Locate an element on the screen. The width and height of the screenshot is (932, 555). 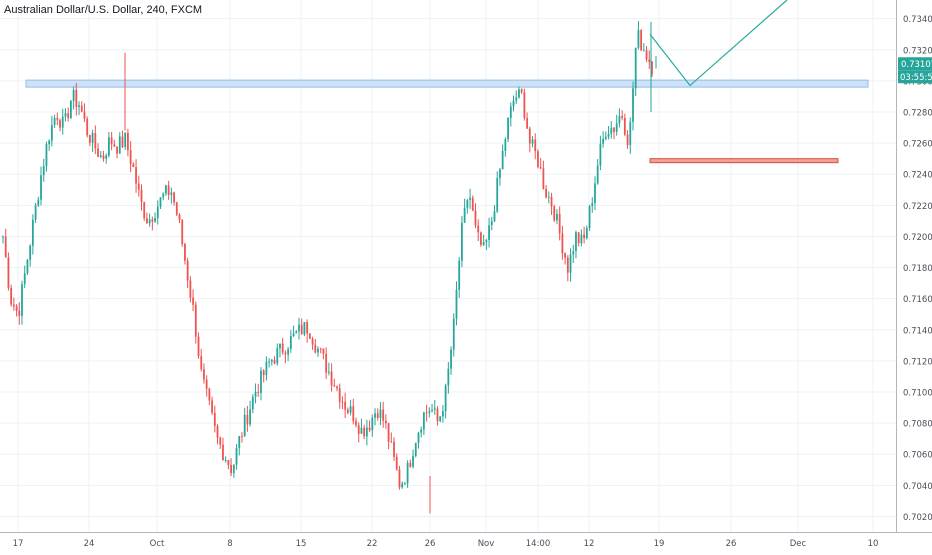
last-price-badge is located at coordinates (915, 64).